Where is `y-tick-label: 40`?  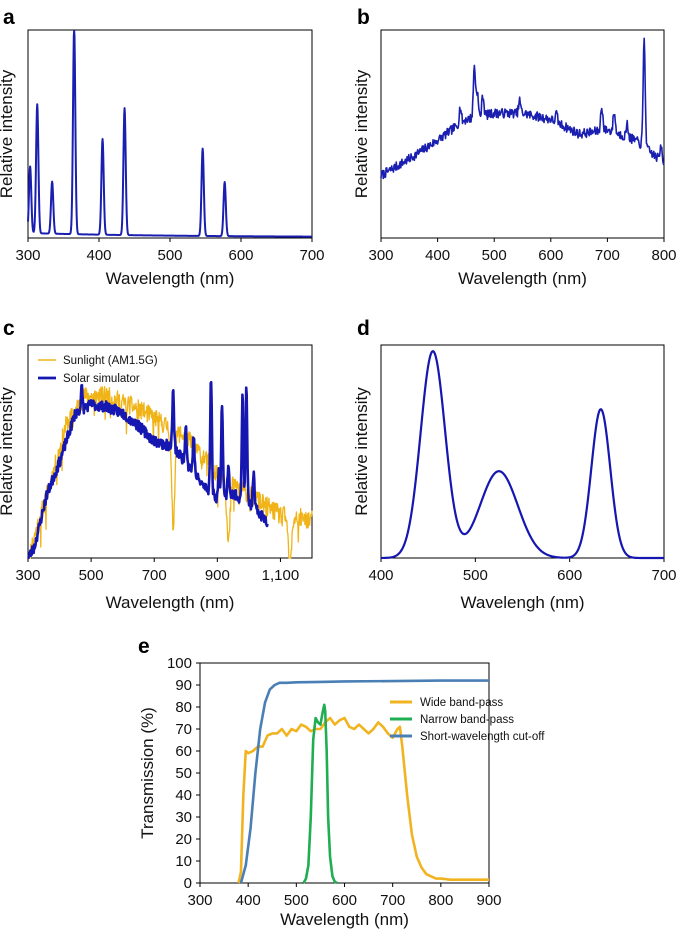 y-tick-label: 40 is located at coordinates (183, 795).